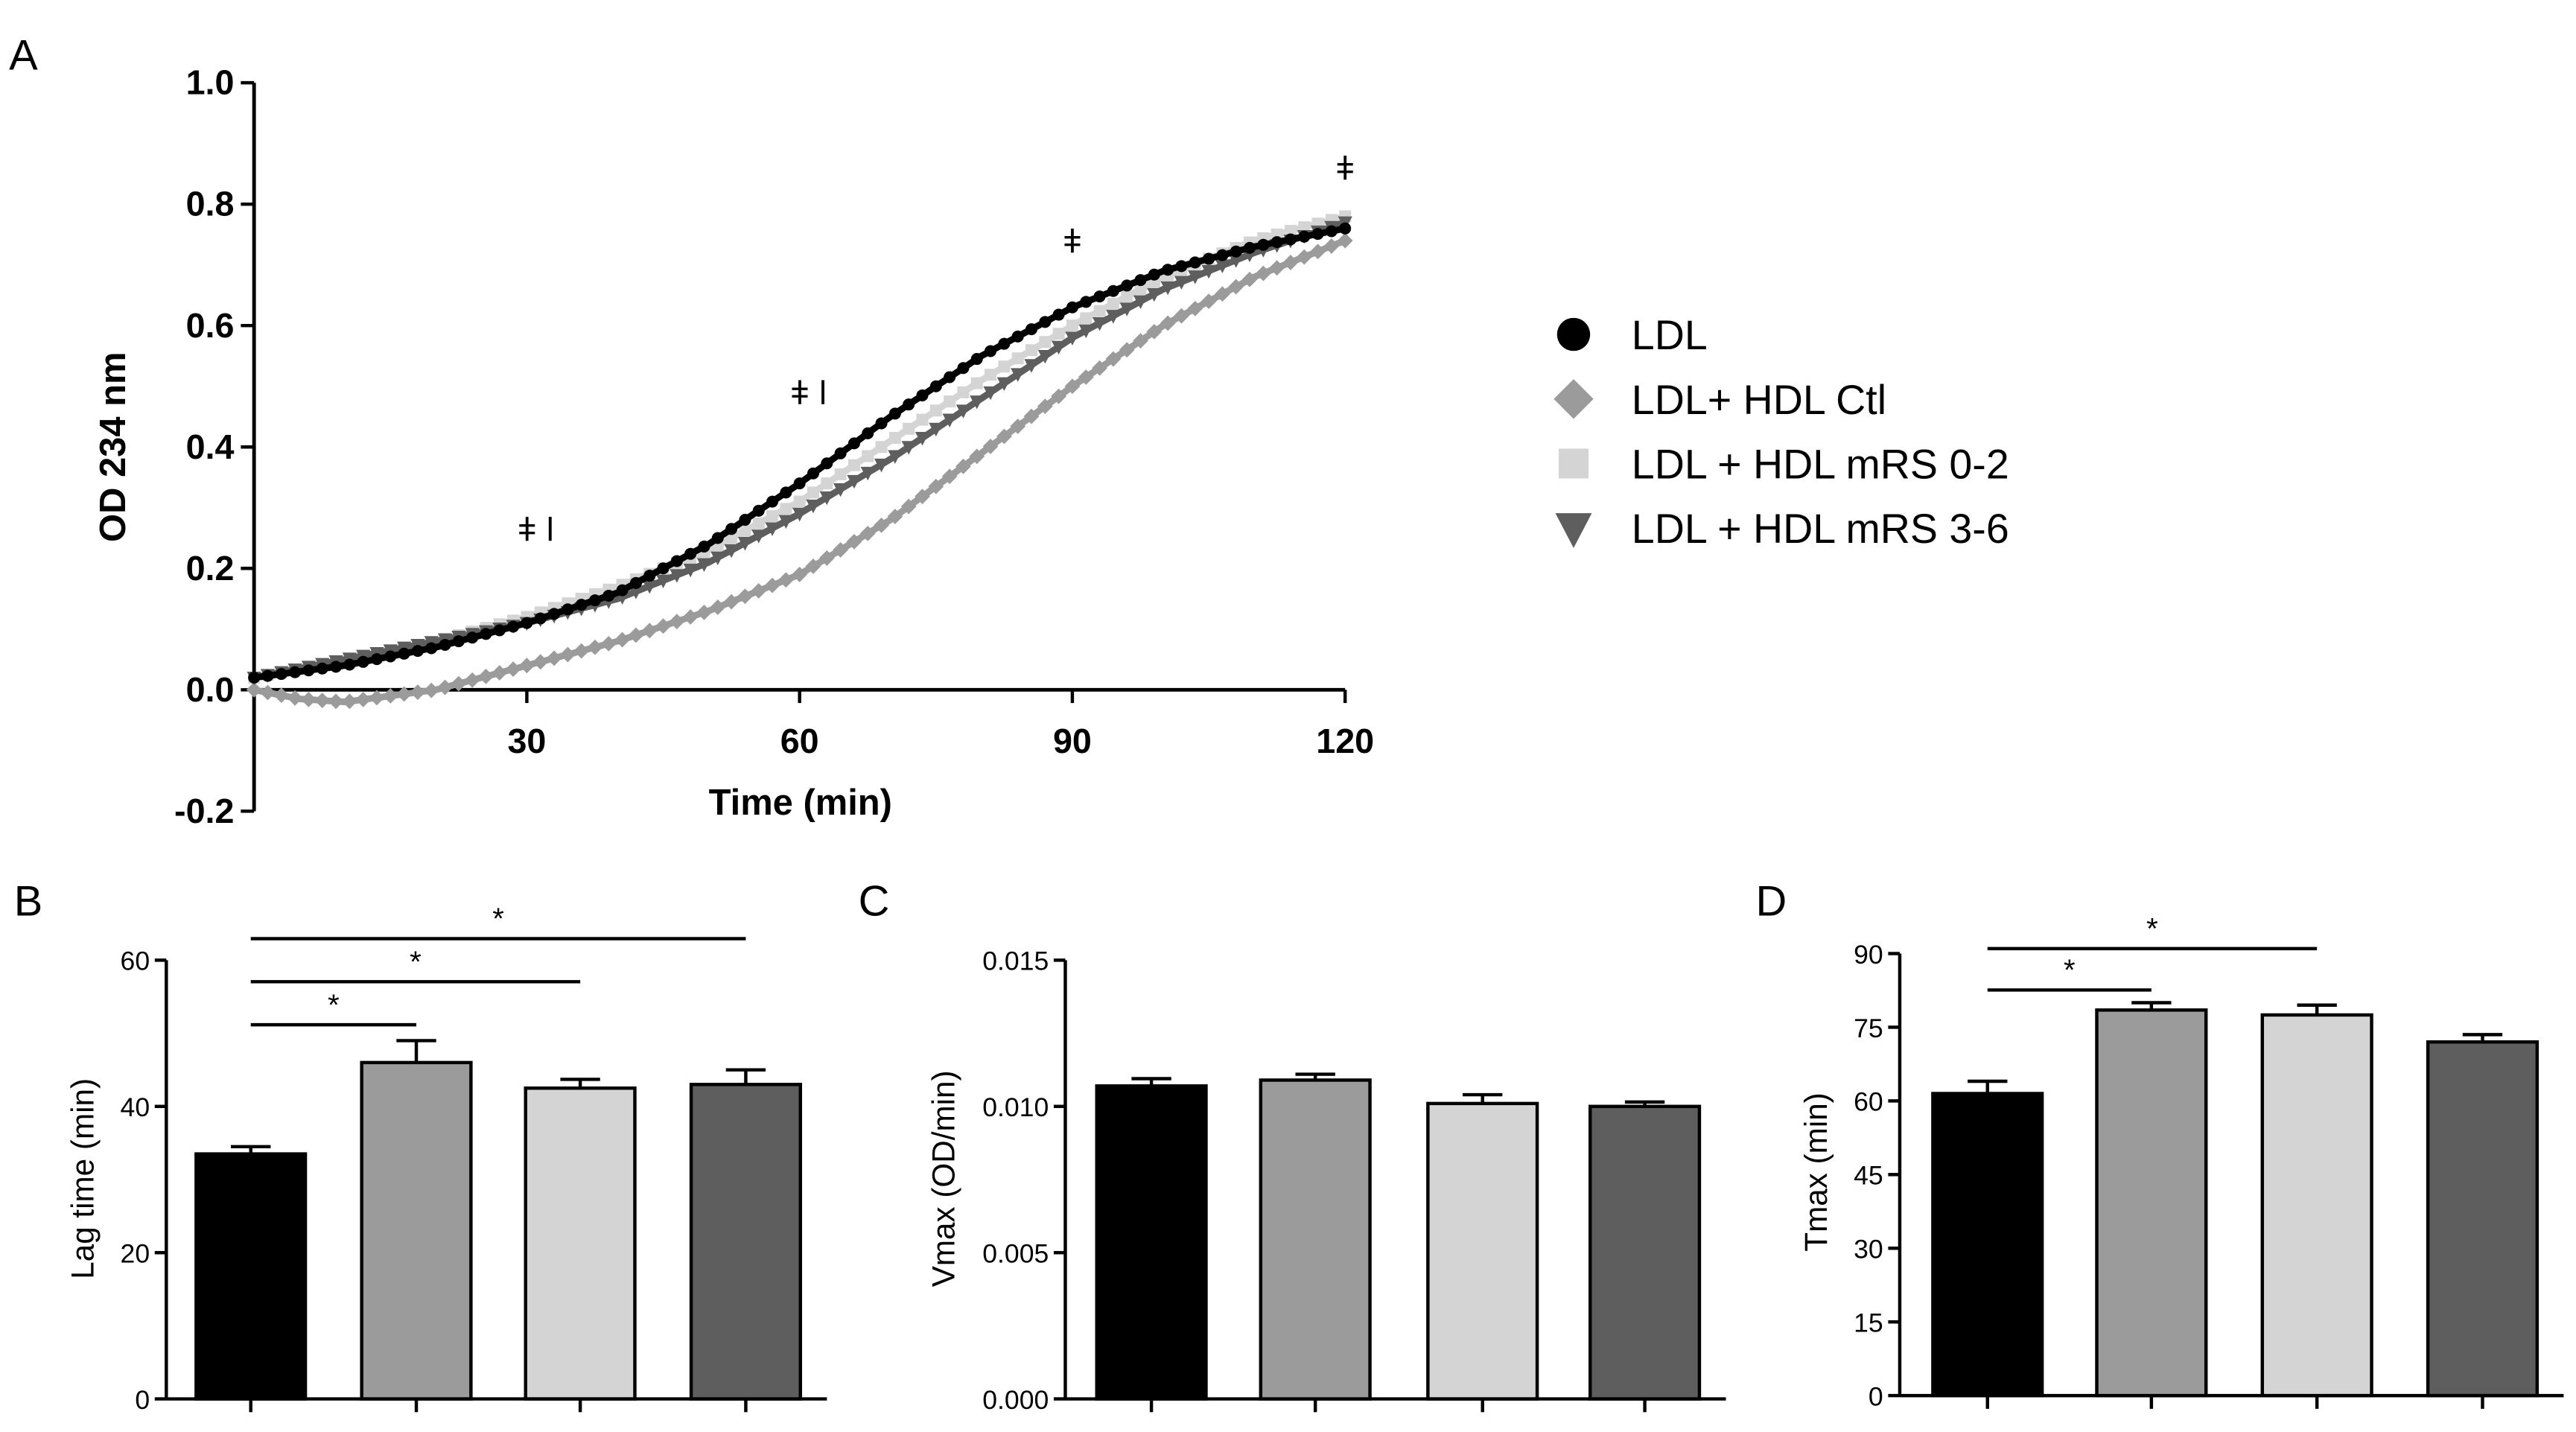  What do you see at coordinates (210, 204) in the screenshot?
I see `panel-a-y-tick-label: 0.8` at bounding box center [210, 204].